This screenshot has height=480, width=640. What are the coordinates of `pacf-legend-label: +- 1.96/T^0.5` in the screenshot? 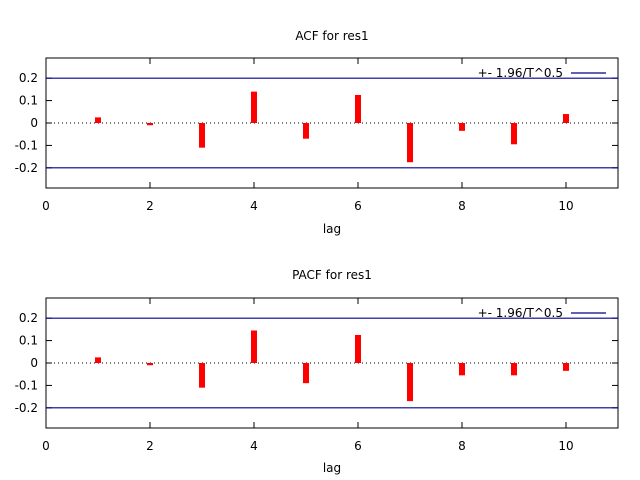 It's located at (520, 313).